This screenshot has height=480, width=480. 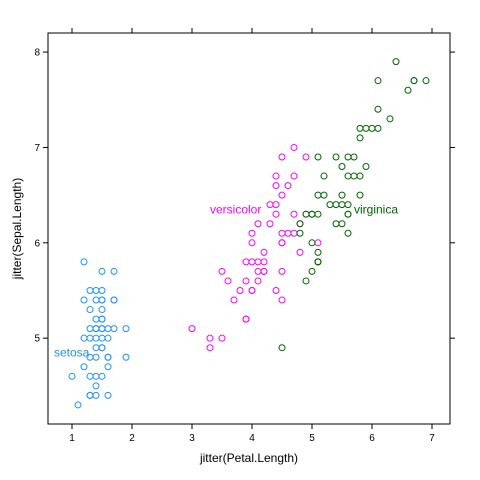 What do you see at coordinates (376, 209) in the screenshot?
I see `series-label-virginica: virginica` at bounding box center [376, 209].